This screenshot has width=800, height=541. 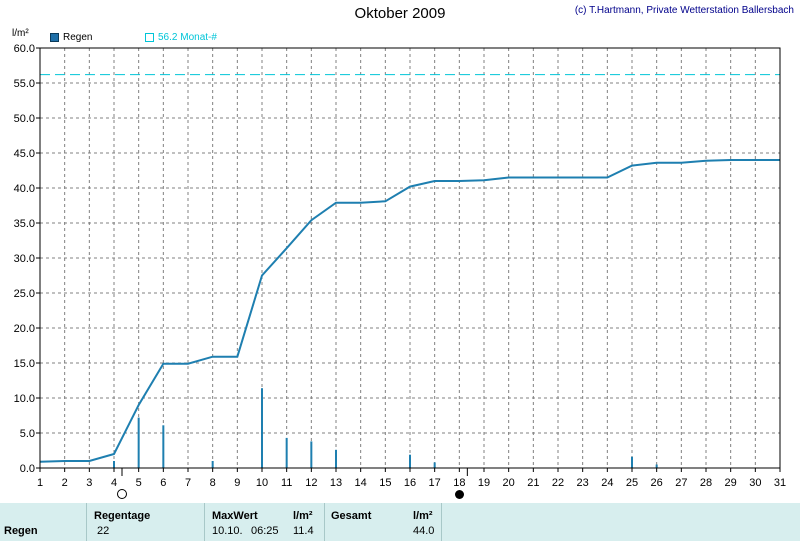 I want to click on x-tick-label: 25, so click(x=632, y=483).